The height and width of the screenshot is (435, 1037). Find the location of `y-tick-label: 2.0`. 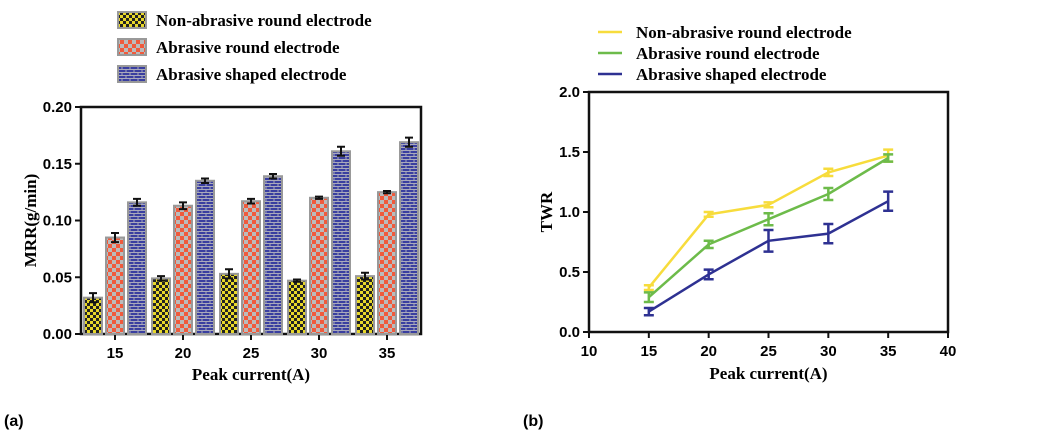

y-tick-label: 2.0 is located at coordinates (569, 92).